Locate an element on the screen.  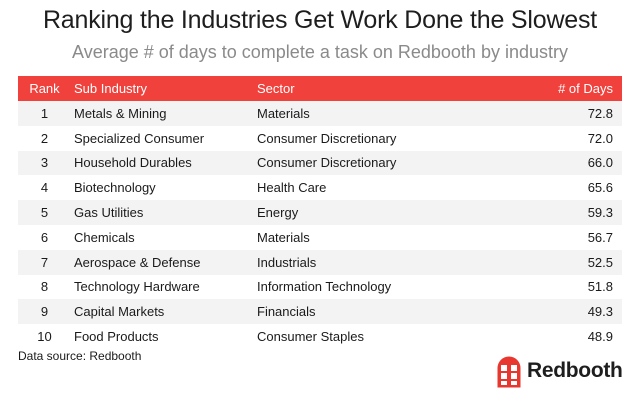
table-row: 7 Aerospace & Defense Industrials 52.5 is located at coordinates (320, 262).